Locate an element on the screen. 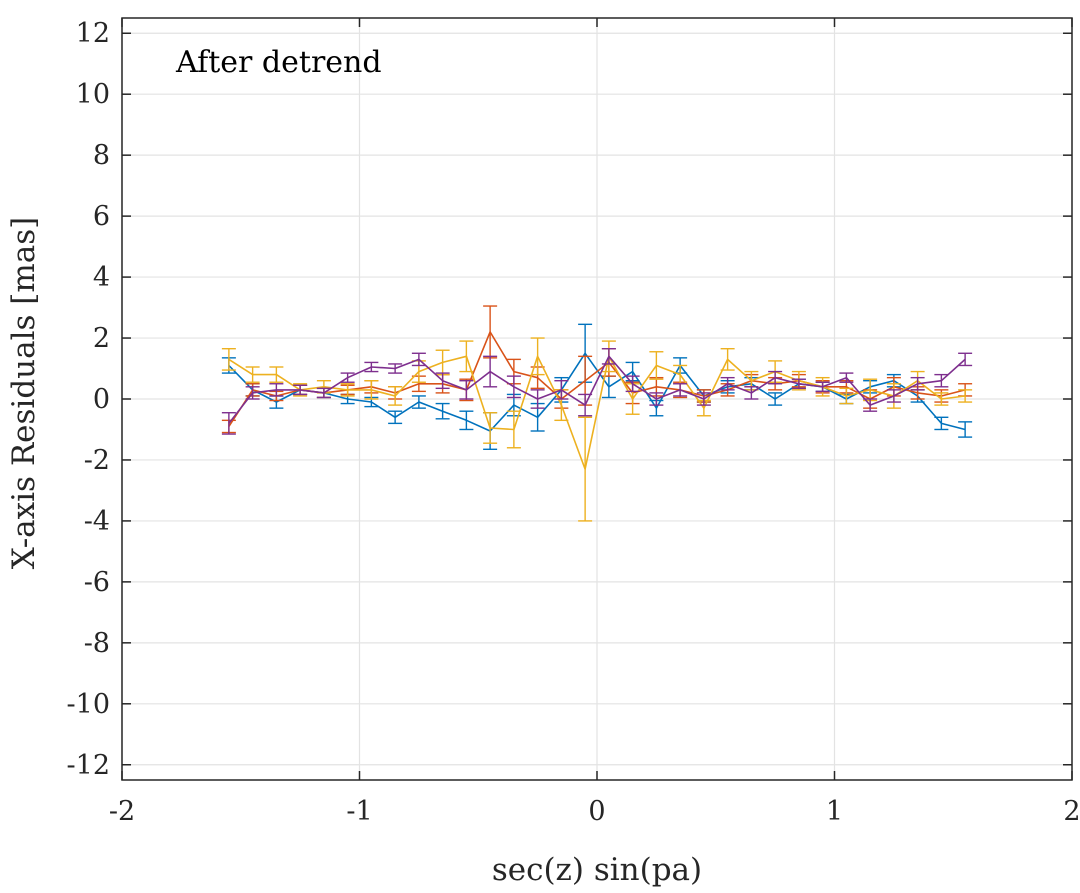  y-tick-label: 10 is located at coordinates (93, 94).